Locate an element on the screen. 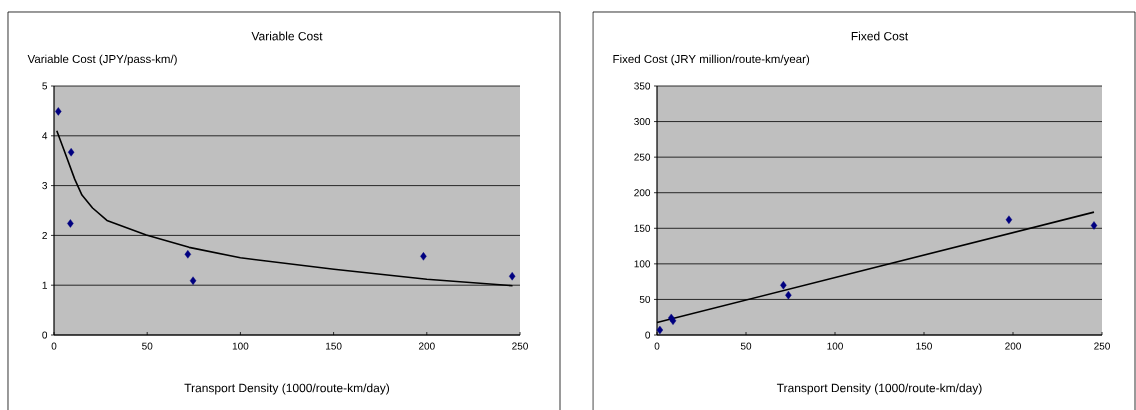 The height and width of the screenshot is (410, 1136). y-tick-label: 4 is located at coordinates (45, 136).